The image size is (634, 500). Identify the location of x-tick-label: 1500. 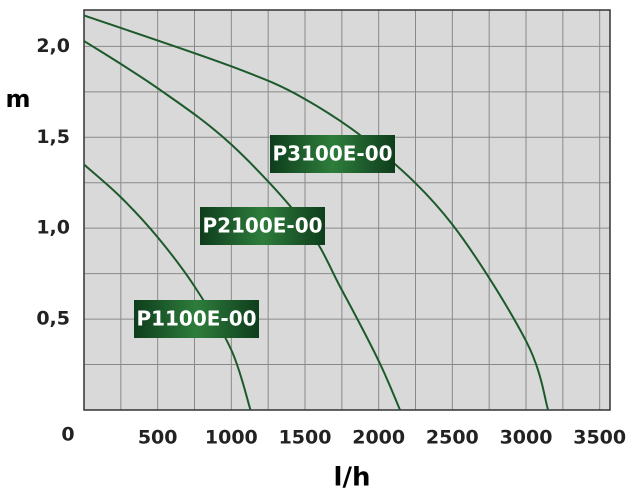
(305, 438).